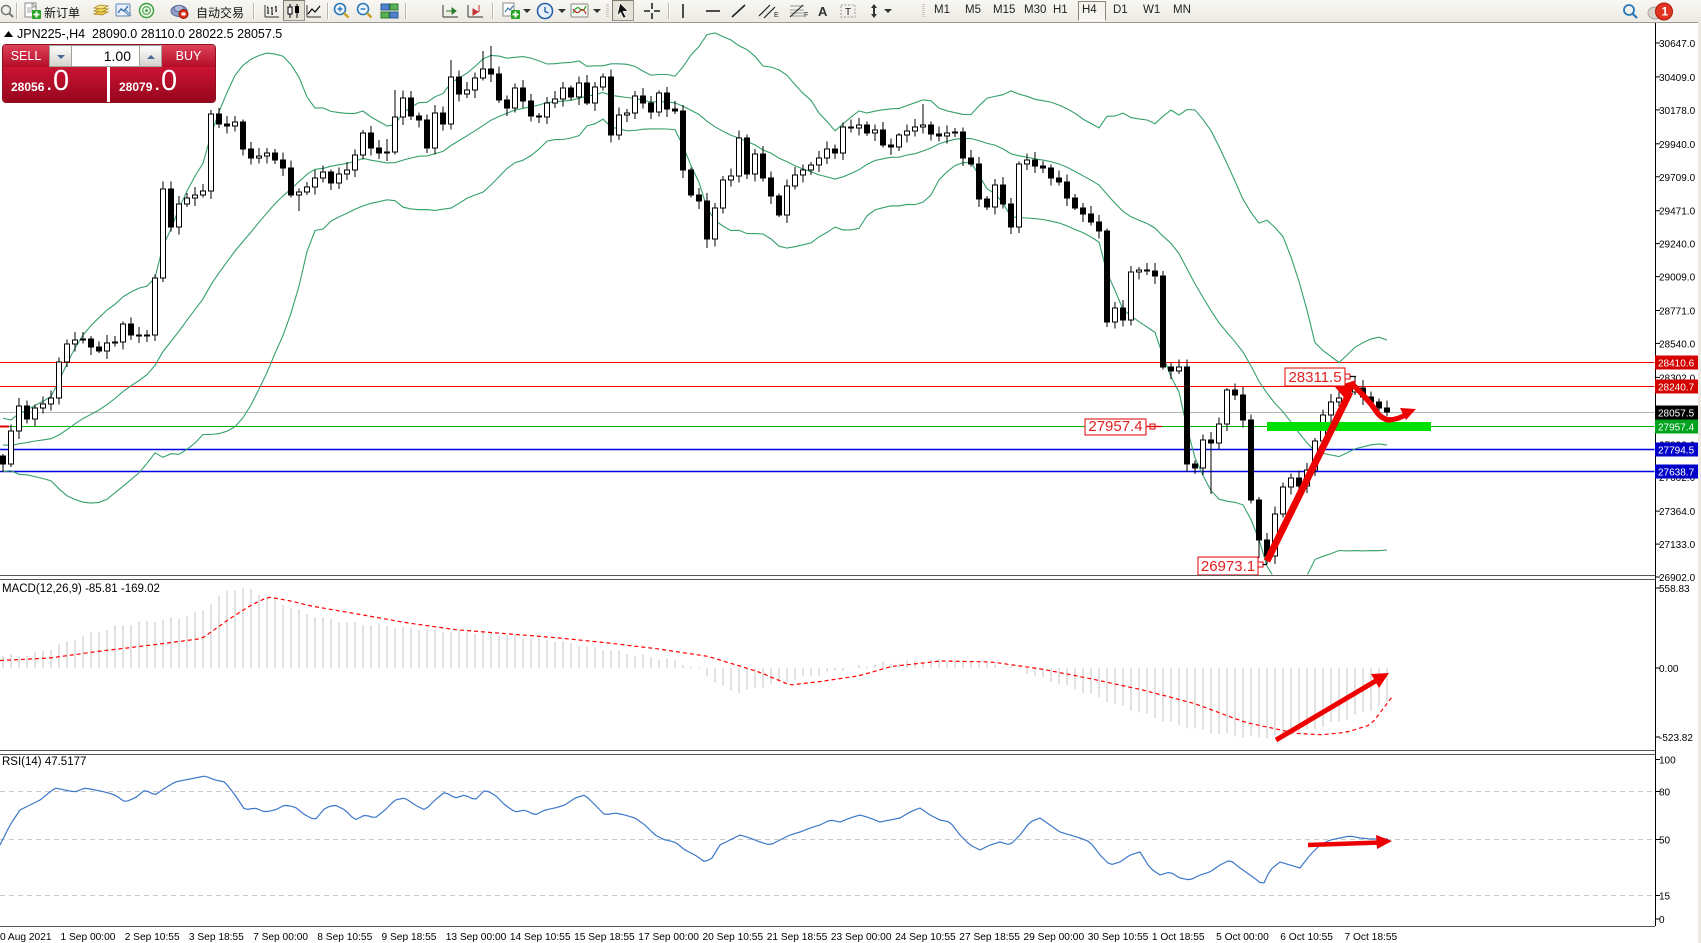 Image resolution: width=1701 pixels, height=943 pixels. Describe the element at coordinates (604, 937) in the screenshot. I see `svg-text: 15 Sep 18:55` at that location.